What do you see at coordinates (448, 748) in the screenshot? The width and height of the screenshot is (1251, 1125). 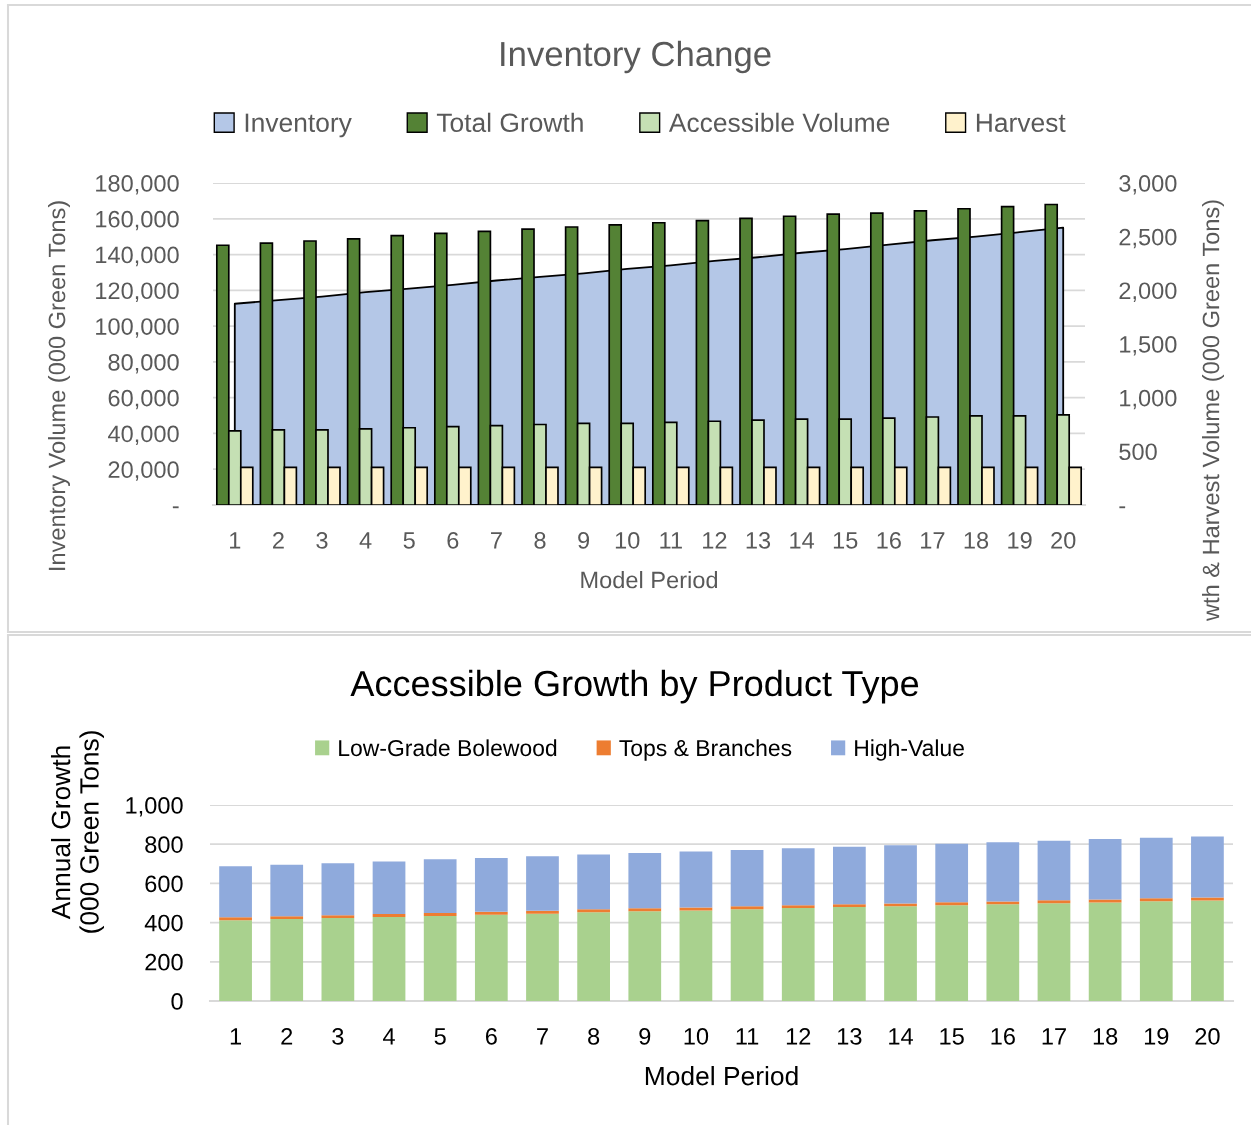 I see `legend-label: Low-Grade Bolewood` at bounding box center [448, 748].